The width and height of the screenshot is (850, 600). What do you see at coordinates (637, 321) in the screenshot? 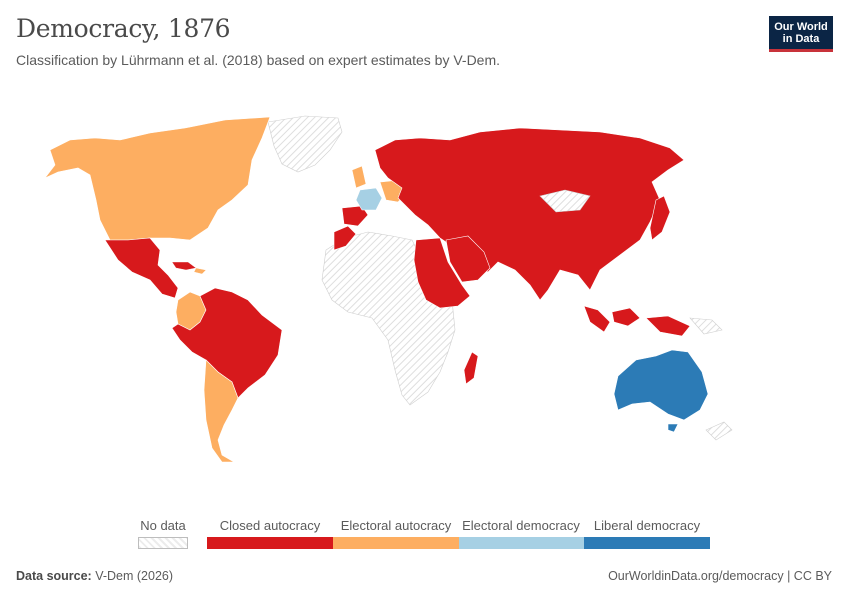
I see `map-region-southeast-asia` at bounding box center [637, 321].